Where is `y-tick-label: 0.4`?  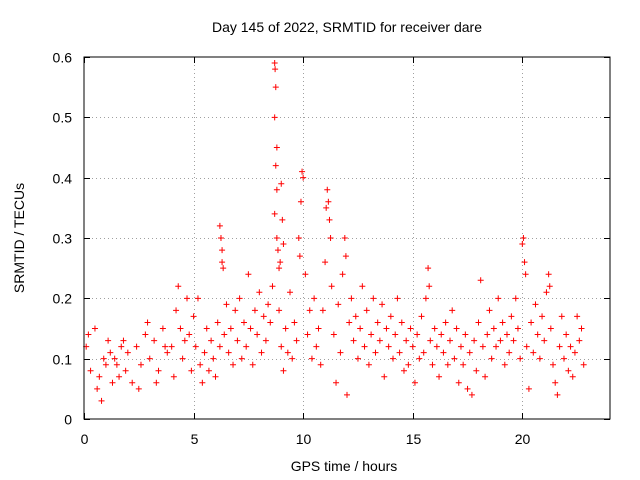
y-tick-label: 0.4 is located at coordinates (63, 179).